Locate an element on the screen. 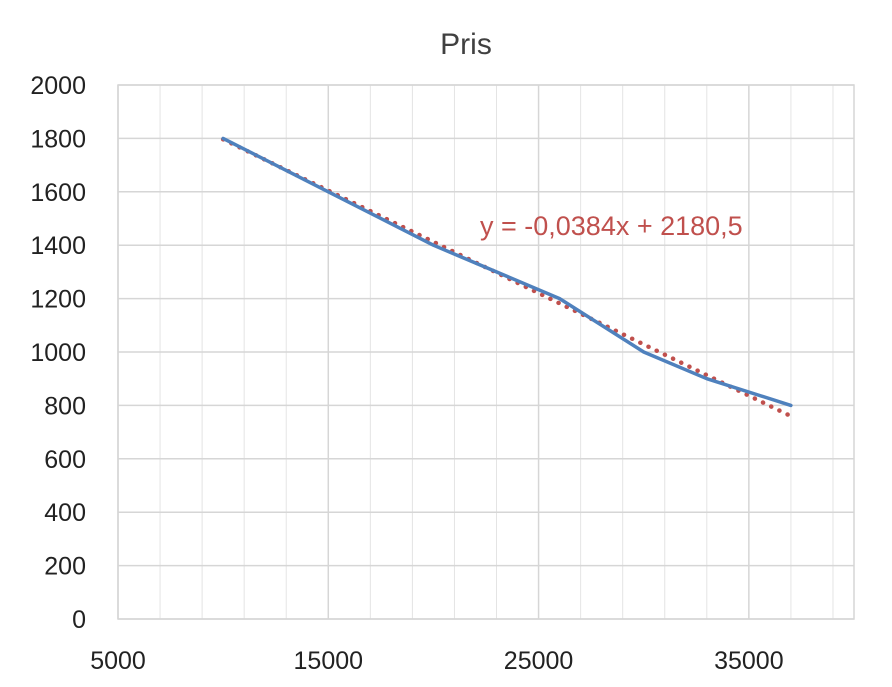 This screenshot has height=687, width=892. x-tick-label: 5000 is located at coordinates (118, 661).